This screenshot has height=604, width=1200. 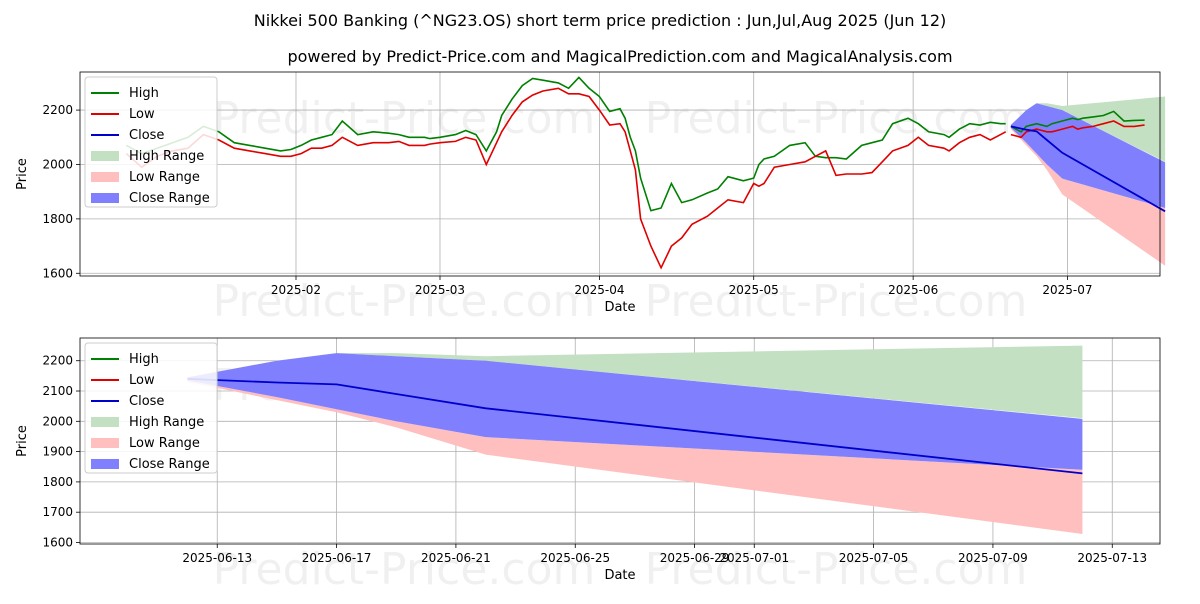 What do you see at coordinates (164, 443) in the screenshot?
I see `bottom-legend-label: Low Range` at bounding box center [164, 443].